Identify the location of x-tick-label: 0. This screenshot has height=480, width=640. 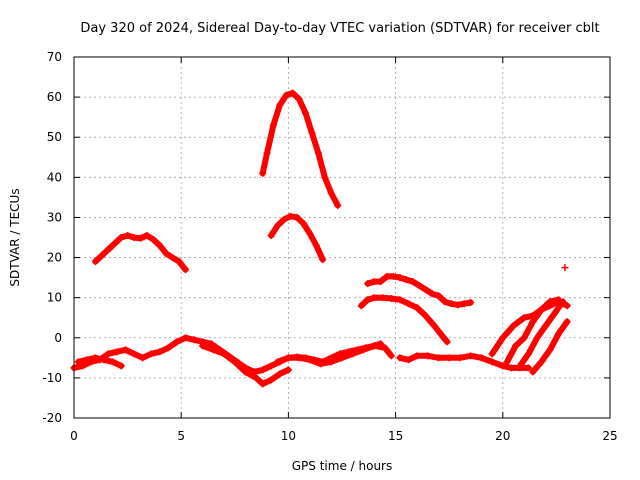
(74, 436).